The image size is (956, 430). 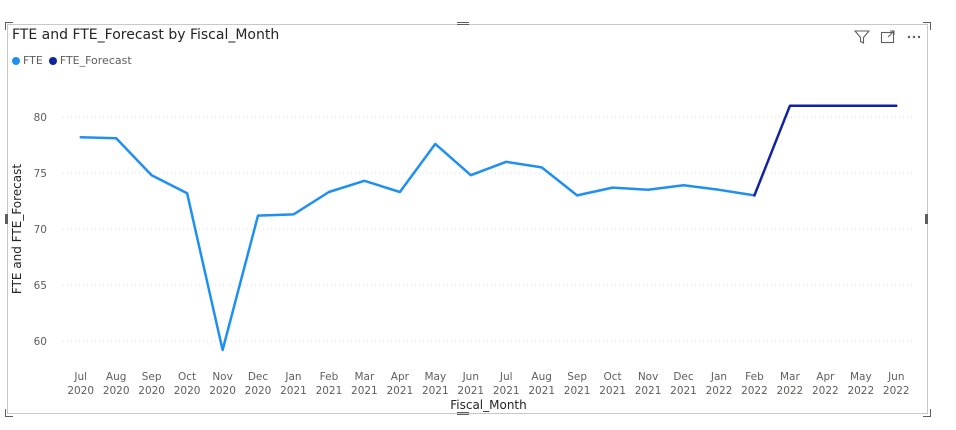 I want to click on focus-mode-icon, so click(x=888, y=37).